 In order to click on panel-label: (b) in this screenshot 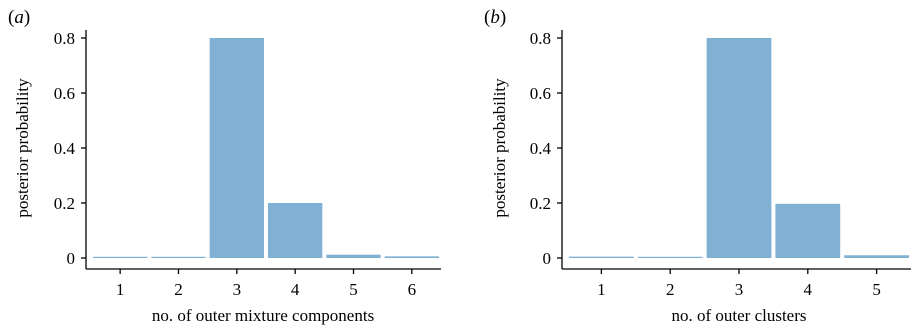, I will do `click(495, 17)`.